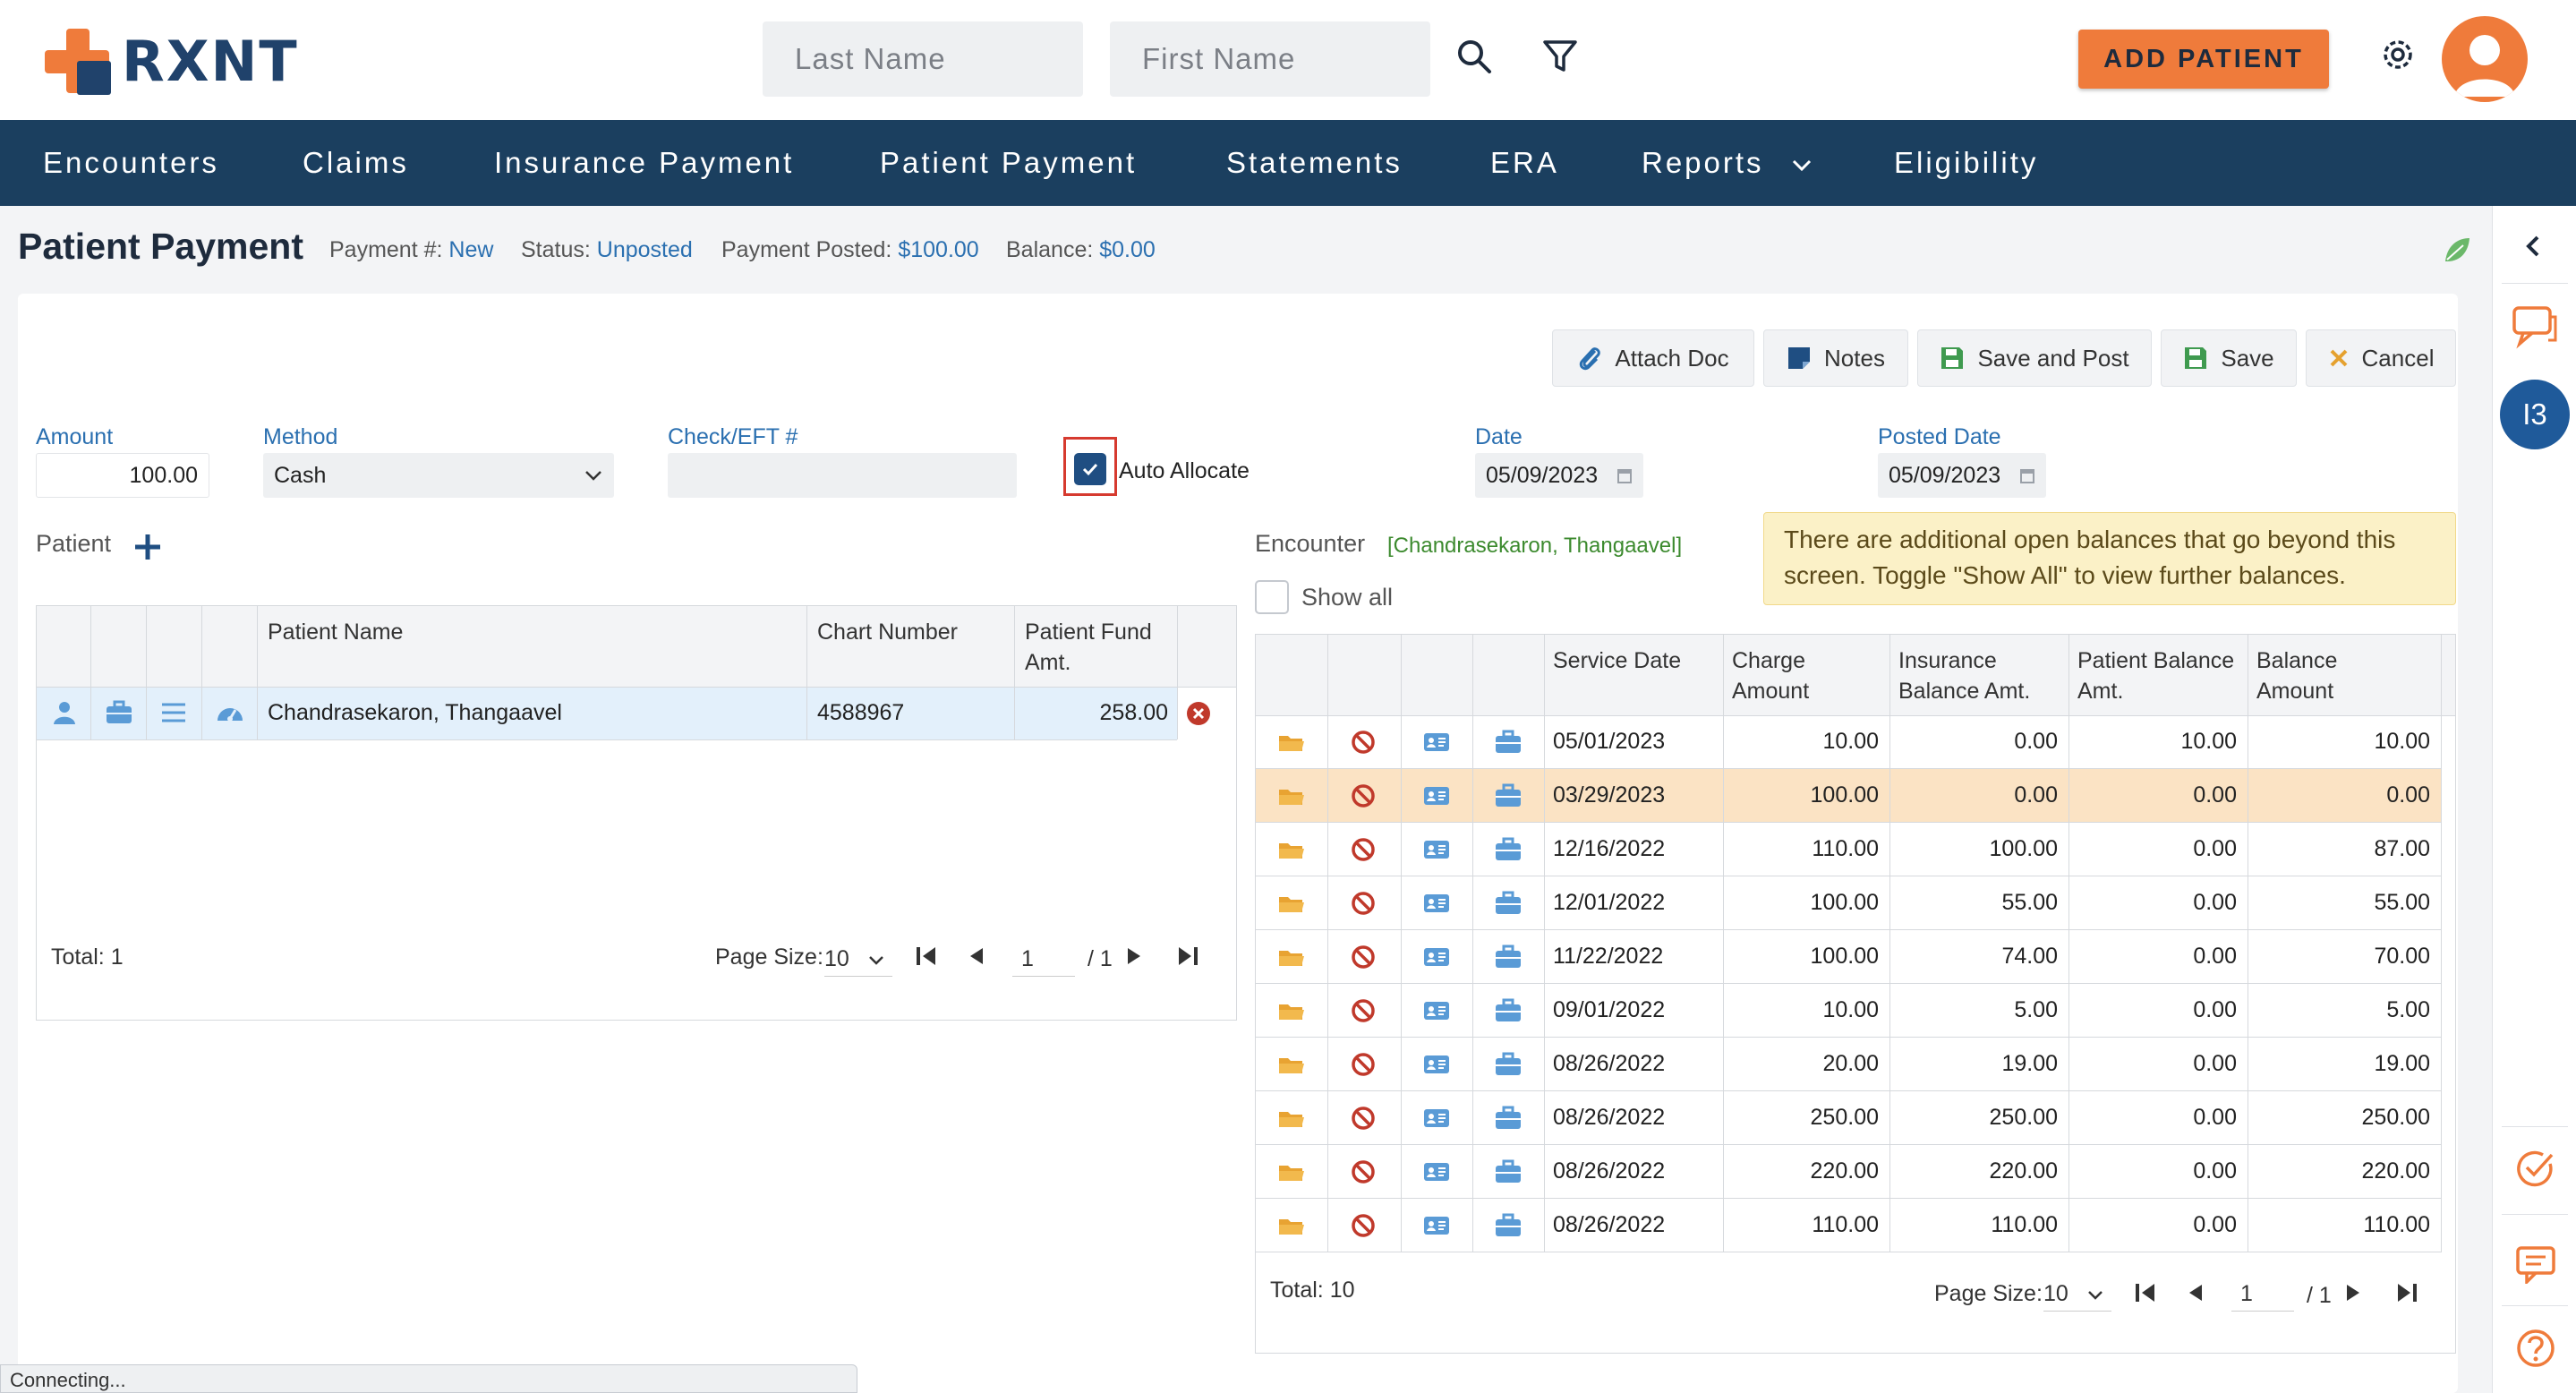 This screenshot has width=2576, height=1393. What do you see at coordinates (1848, 1064) in the screenshot?
I see `encounter-row: 08/26/2022 20.00 19.00 0.00 19.00` at bounding box center [1848, 1064].